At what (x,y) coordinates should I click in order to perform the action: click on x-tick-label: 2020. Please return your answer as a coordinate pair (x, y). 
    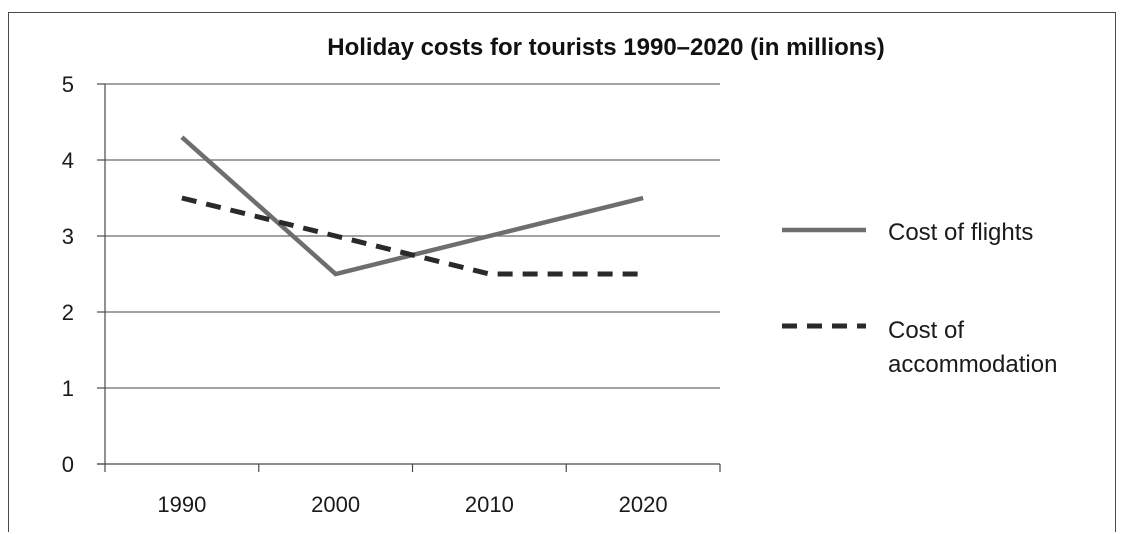
    Looking at the image, I should click on (643, 504).